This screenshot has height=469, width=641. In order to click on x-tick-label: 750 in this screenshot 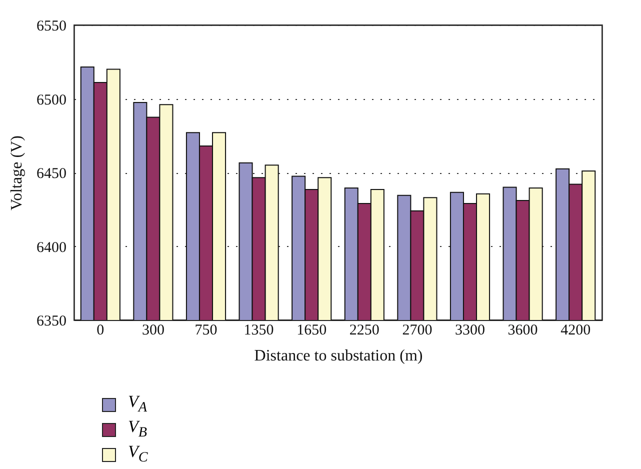, I will do `click(206, 330)`.